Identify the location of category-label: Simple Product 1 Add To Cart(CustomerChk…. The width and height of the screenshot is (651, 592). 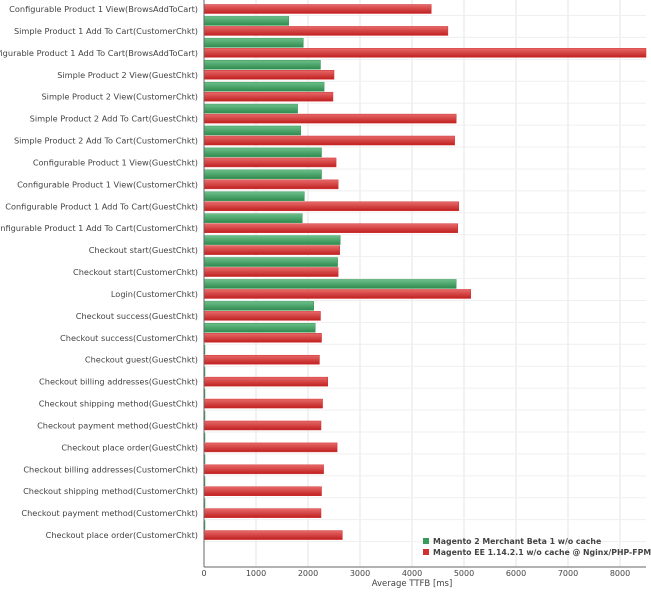
(106, 31).